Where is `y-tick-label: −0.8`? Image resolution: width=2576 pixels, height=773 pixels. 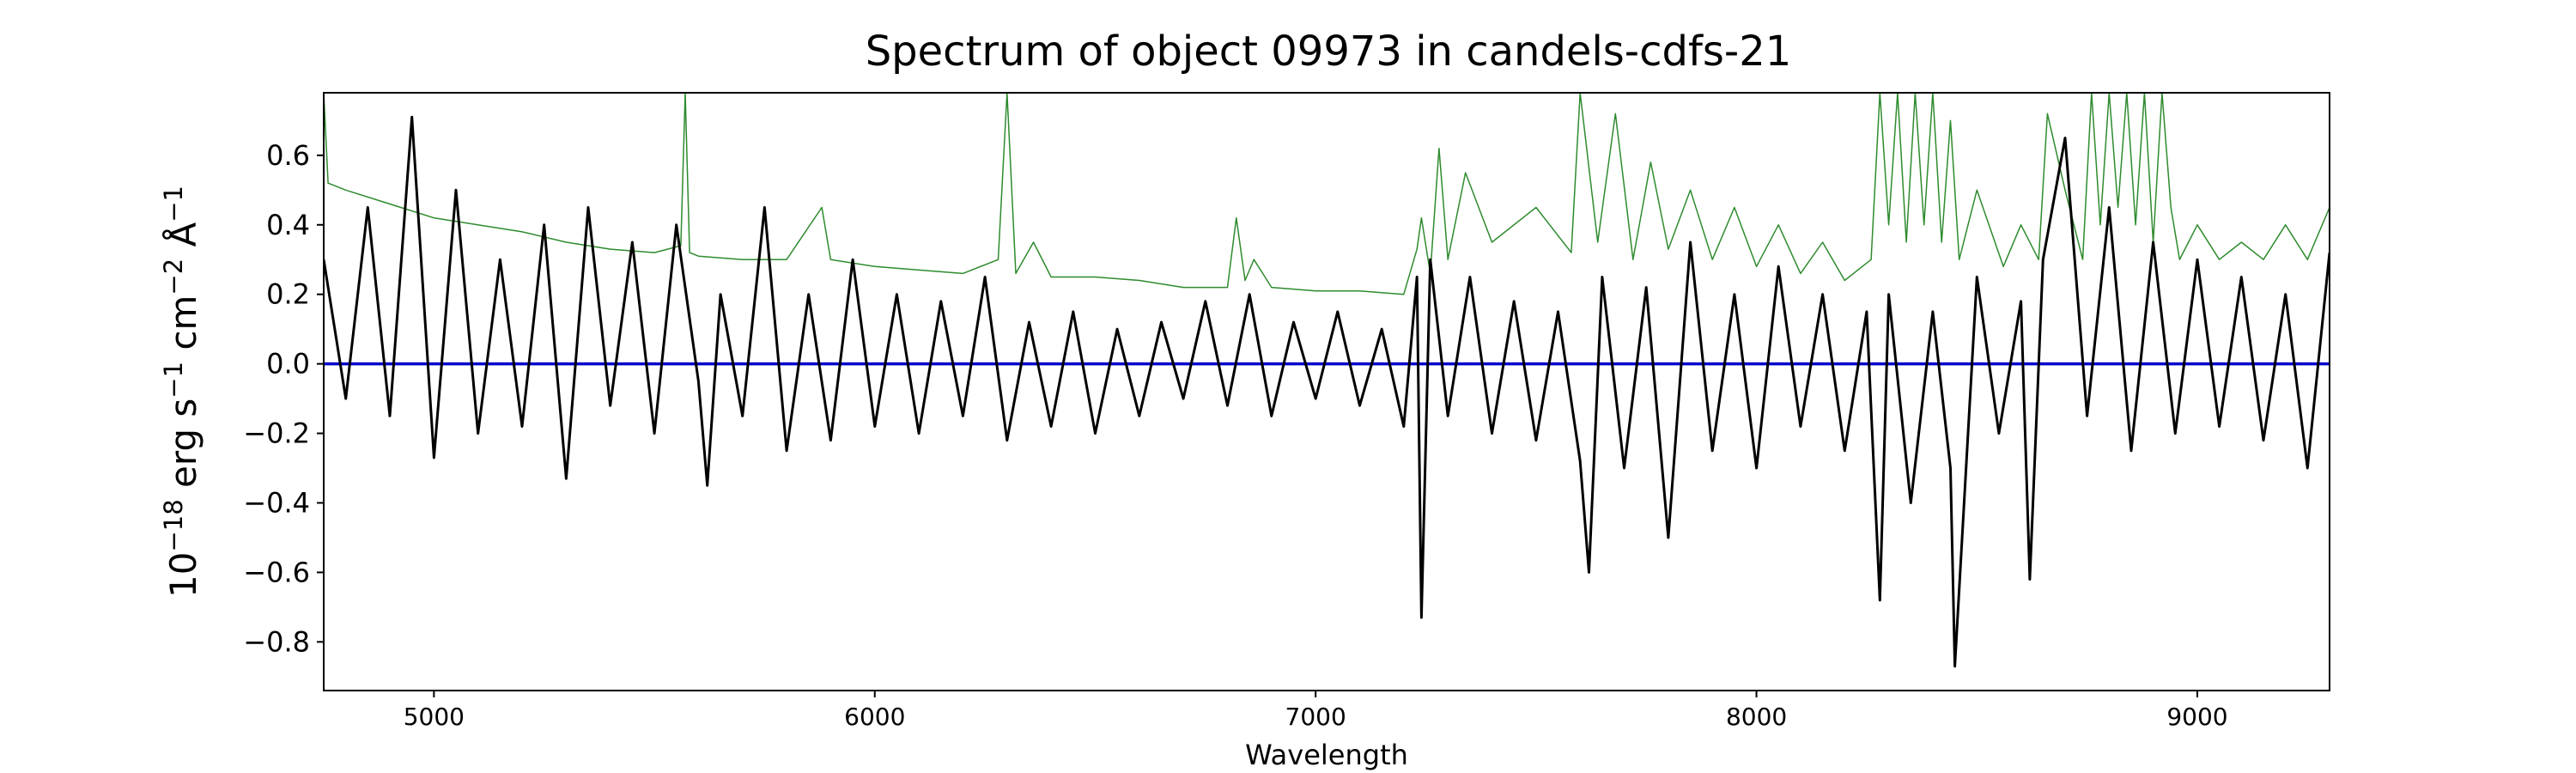 y-tick-label: −0.8 is located at coordinates (276, 641).